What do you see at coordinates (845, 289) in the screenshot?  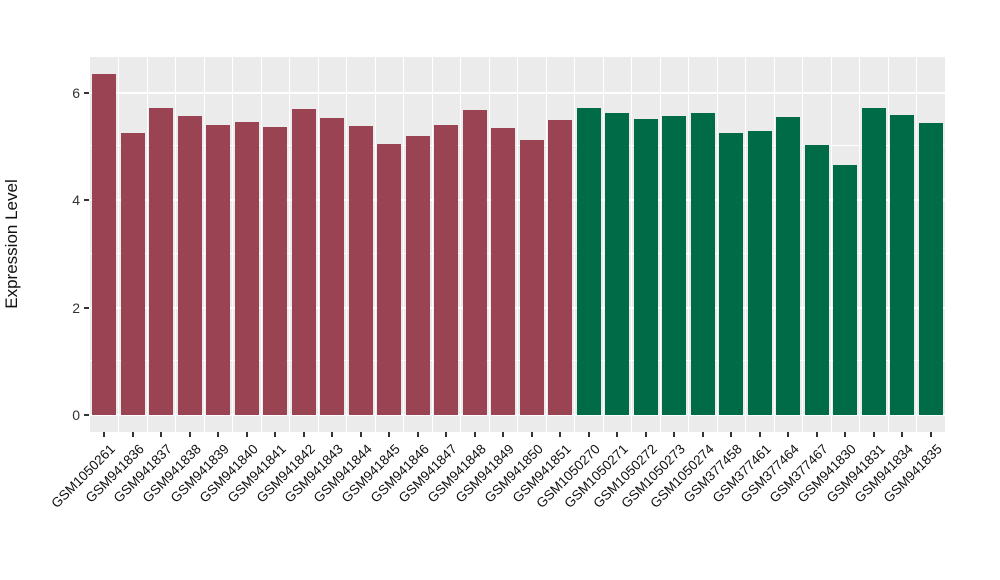 I see `bar-GSM941830` at bounding box center [845, 289].